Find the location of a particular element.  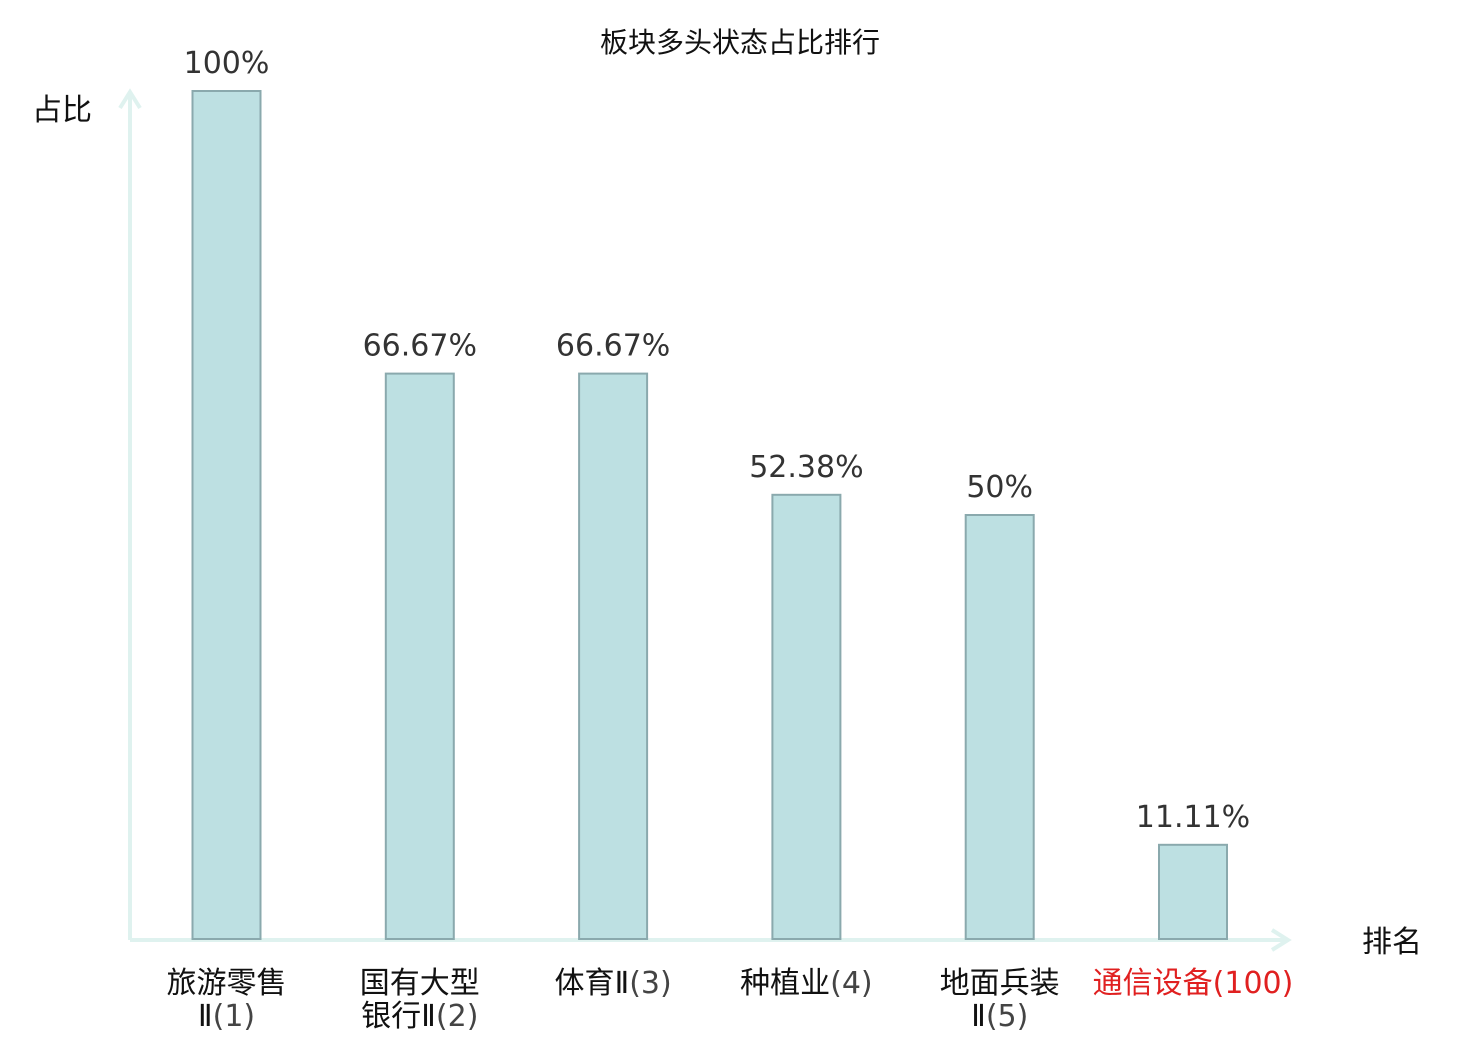

chart-title: 板块多头状态占比排行 is located at coordinates (740, 42).